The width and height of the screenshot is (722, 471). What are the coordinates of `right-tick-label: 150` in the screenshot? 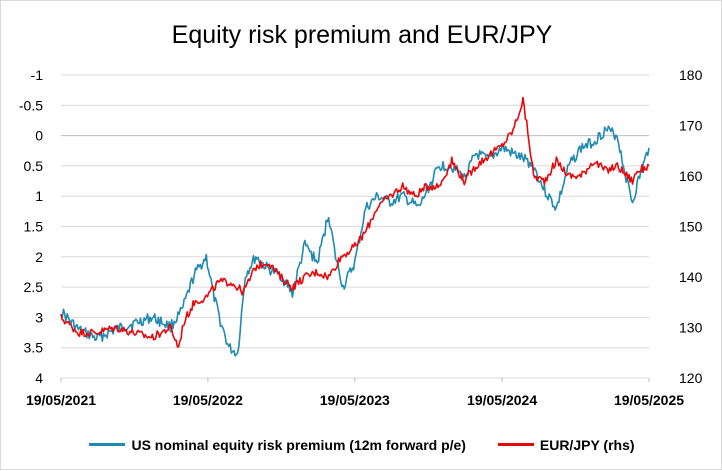 It's located at (691, 227).